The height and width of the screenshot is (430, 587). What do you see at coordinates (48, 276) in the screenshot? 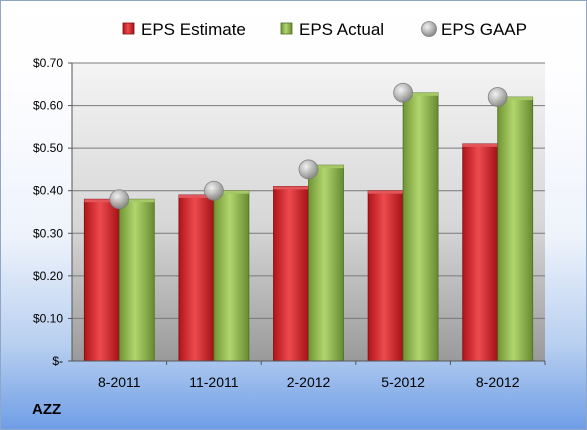
I see `y-tick-label: $0.20` at bounding box center [48, 276].